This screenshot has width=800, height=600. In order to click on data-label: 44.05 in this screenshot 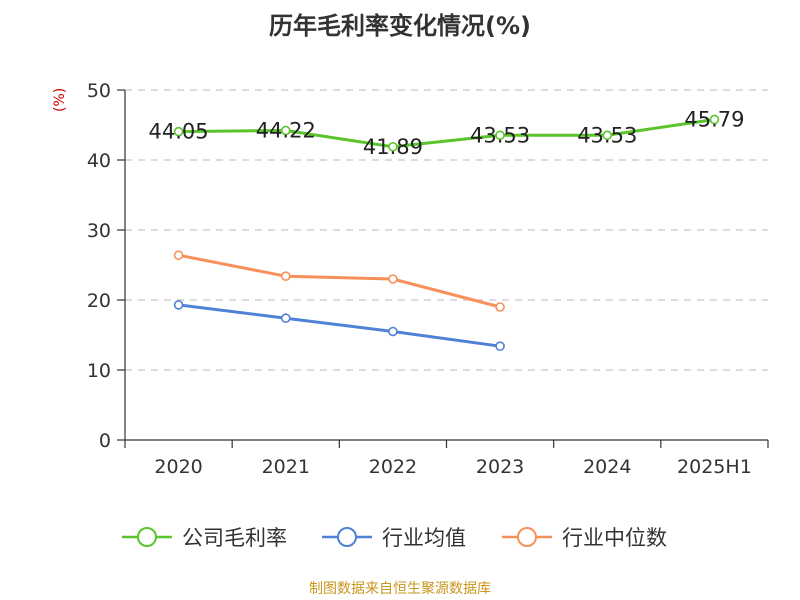, I will do `click(179, 132)`.